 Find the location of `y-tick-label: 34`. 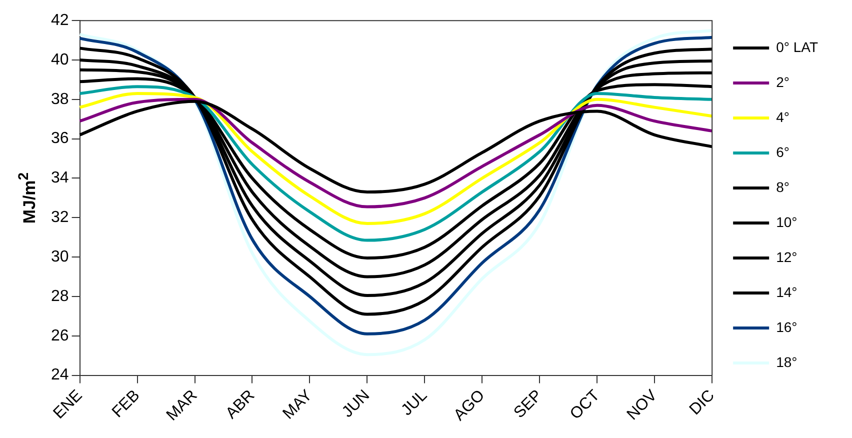

y-tick-label: 34 is located at coordinates (60, 178).